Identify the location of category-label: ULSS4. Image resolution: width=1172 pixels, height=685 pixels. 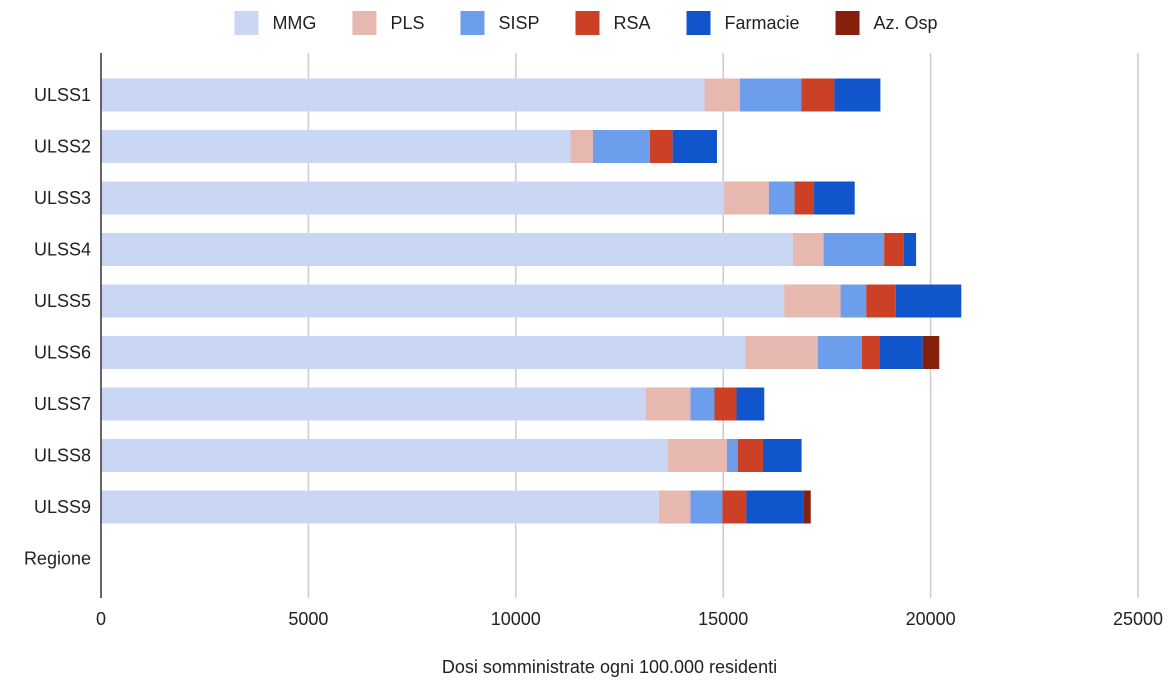
(62, 250).